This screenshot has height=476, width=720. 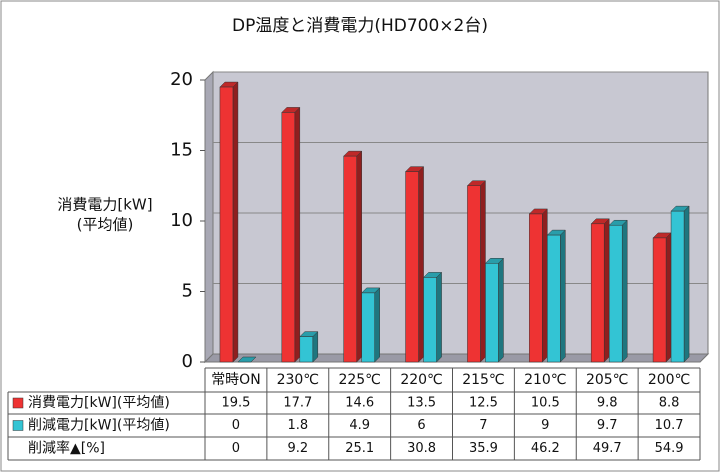 I want to click on y-axis-label: (平均値), so click(x=105, y=225).